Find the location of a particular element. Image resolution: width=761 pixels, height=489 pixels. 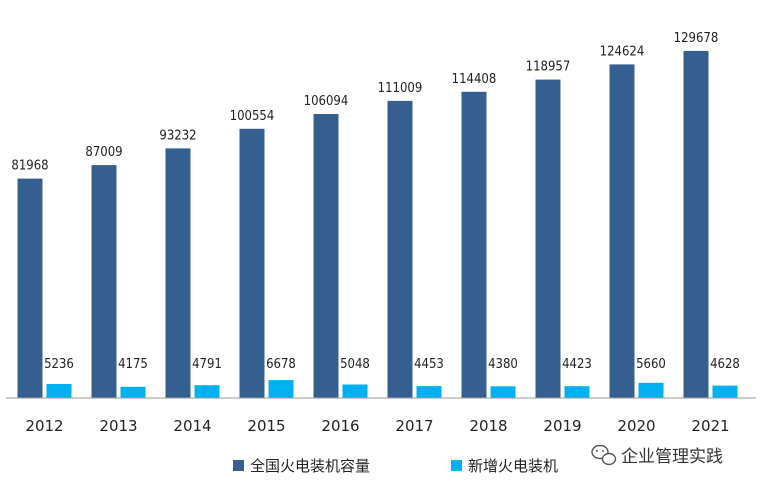

bar-series-1-2017 is located at coordinates (429, 392).